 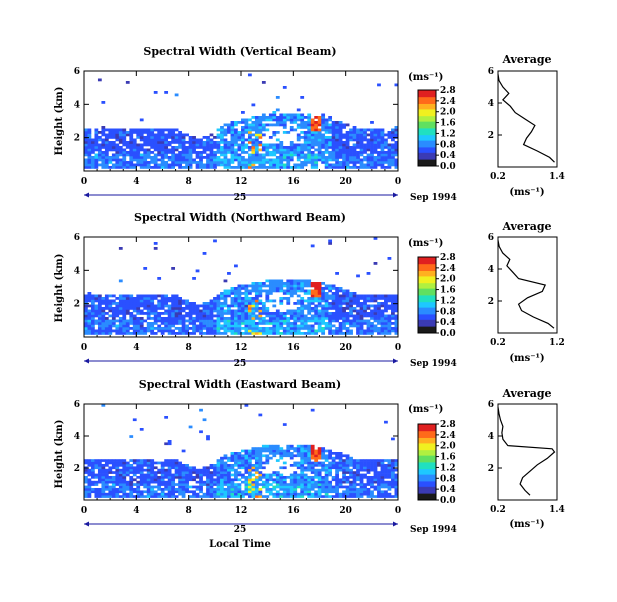 What do you see at coordinates (241, 121) in the screenshot?
I see `heatmap-plot-area` at bounding box center [241, 121].